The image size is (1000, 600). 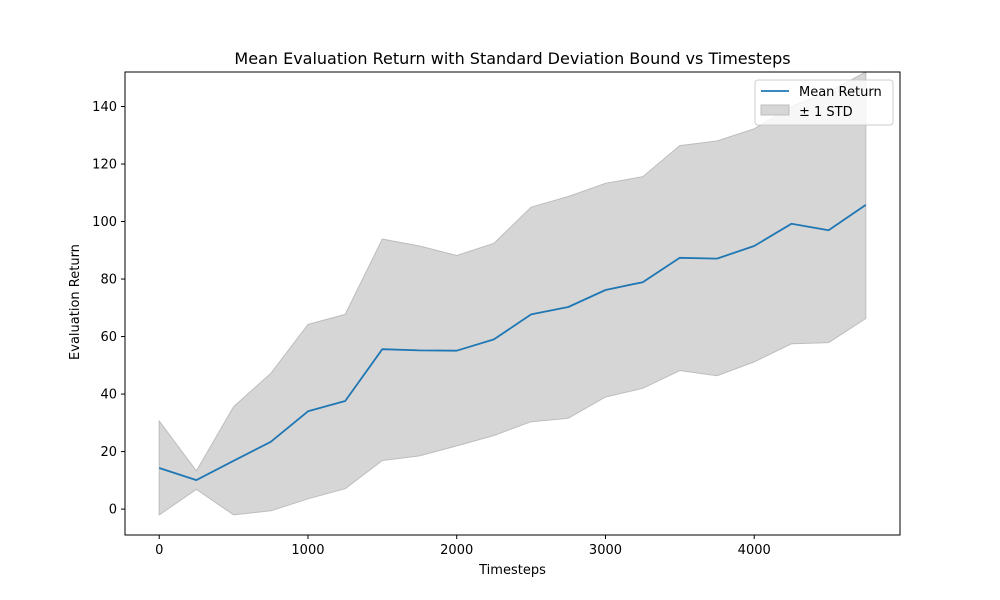 I want to click on y-tick-label: 100, so click(x=104, y=222).